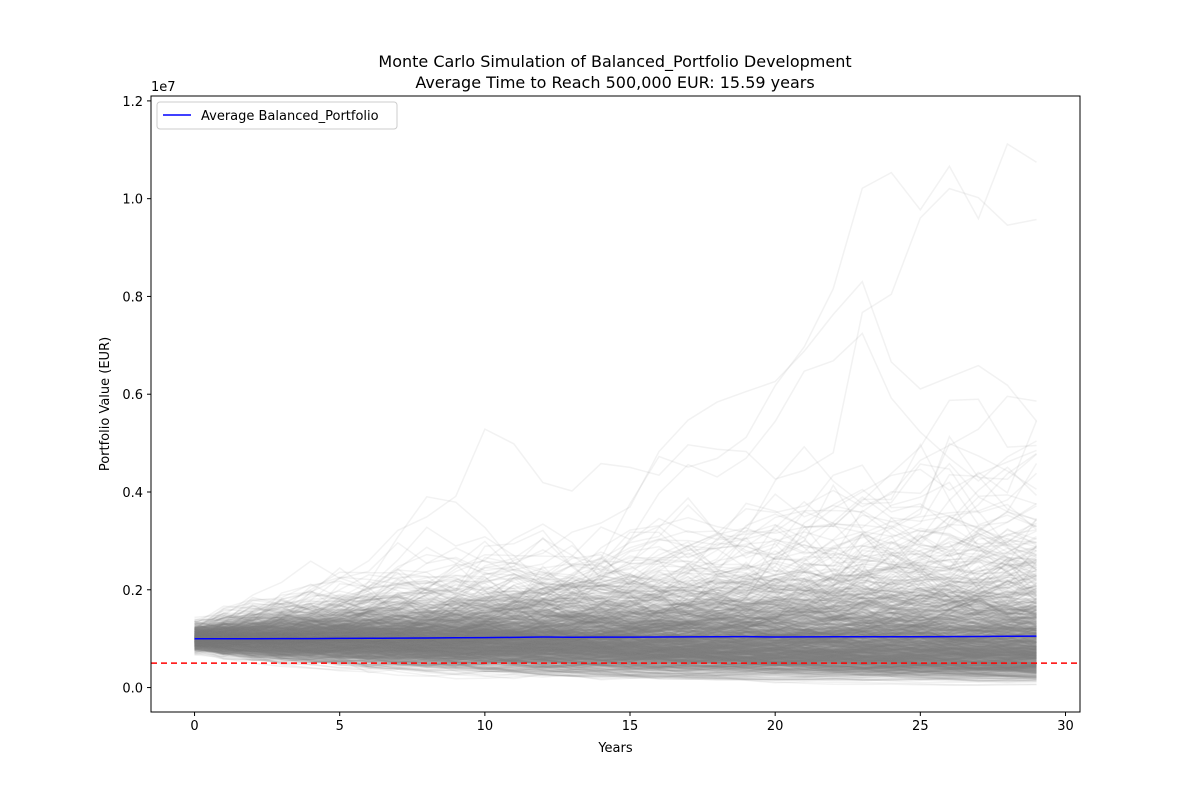 This screenshot has height=804, width=1200. Describe the element at coordinates (132, 297) in the screenshot. I see `y-tick-label: 0.8` at that location.